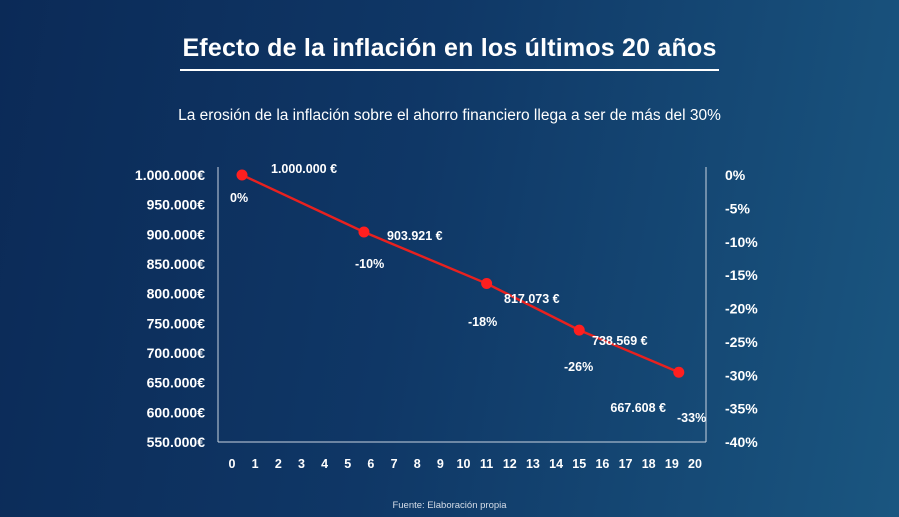 The image size is (899, 517). What do you see at coordinates (239, 198) in the screenshot?
I see `percent-data-label: 0%` at bounding box center [239, 198].